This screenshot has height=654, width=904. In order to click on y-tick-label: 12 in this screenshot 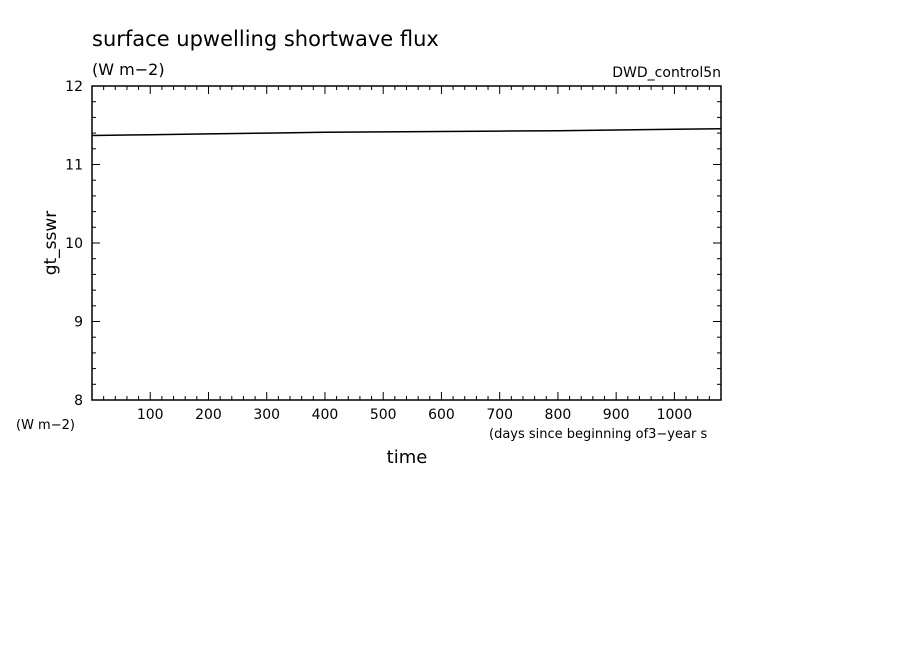, I will do `click(74, 87)`.